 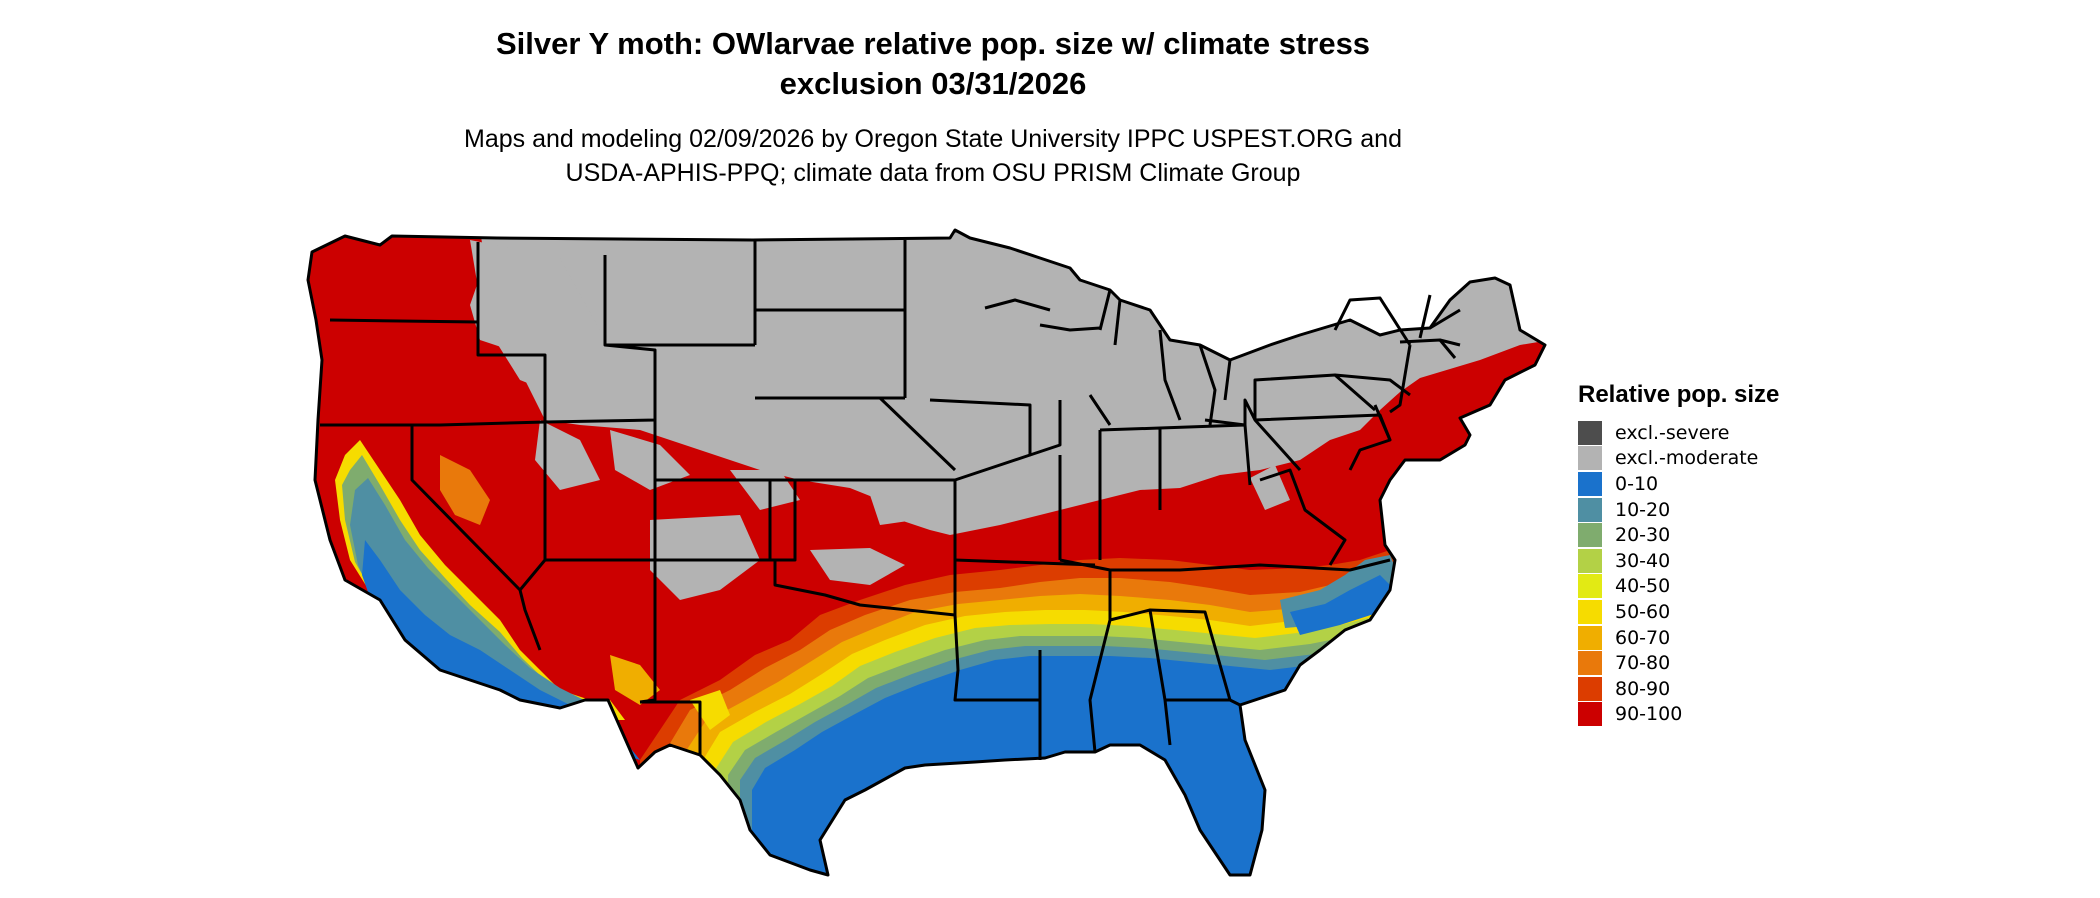 I want to click on legend-item: excl.-moderate, so click(x=1678, y=459).